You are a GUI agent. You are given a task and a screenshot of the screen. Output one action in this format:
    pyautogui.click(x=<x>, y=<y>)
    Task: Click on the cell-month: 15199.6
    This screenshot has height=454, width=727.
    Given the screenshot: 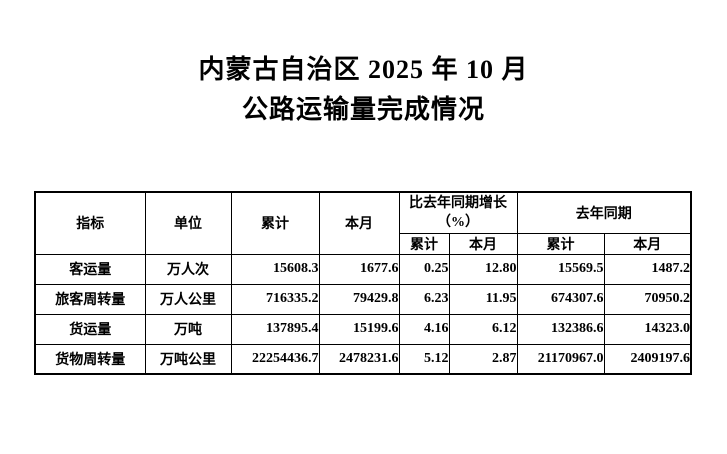 What is the action you would take?
    pyautogui.click(x=359, y=329)
    